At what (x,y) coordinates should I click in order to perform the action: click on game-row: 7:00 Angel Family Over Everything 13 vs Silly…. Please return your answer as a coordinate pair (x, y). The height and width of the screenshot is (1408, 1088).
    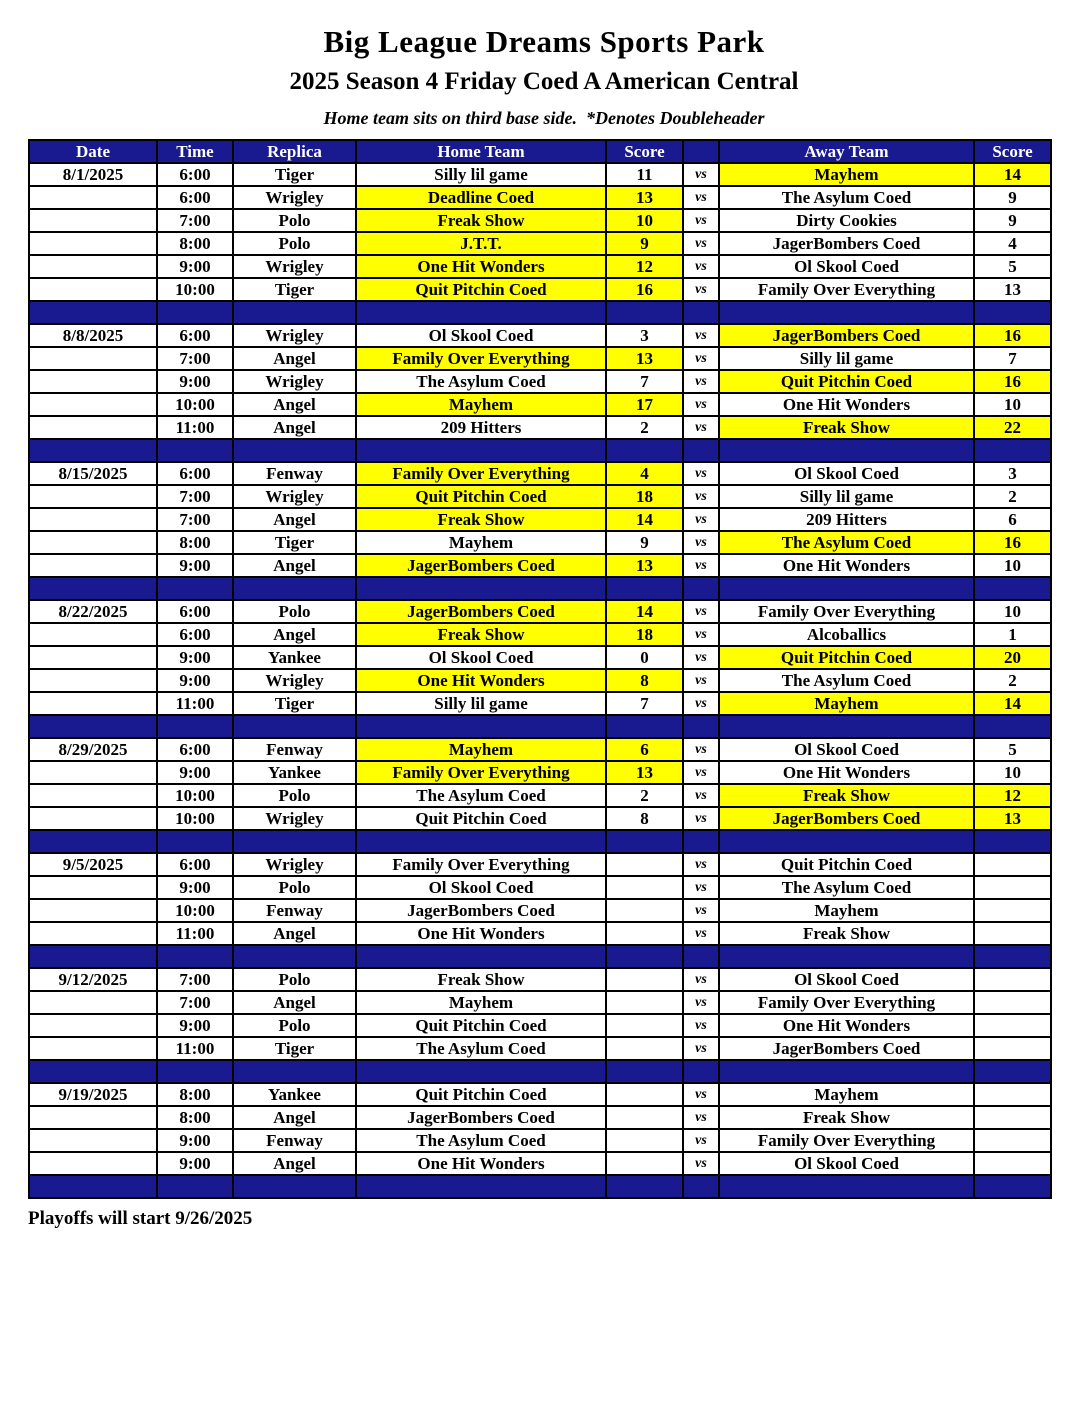
    Looking at the image, I should click on (540, 358).